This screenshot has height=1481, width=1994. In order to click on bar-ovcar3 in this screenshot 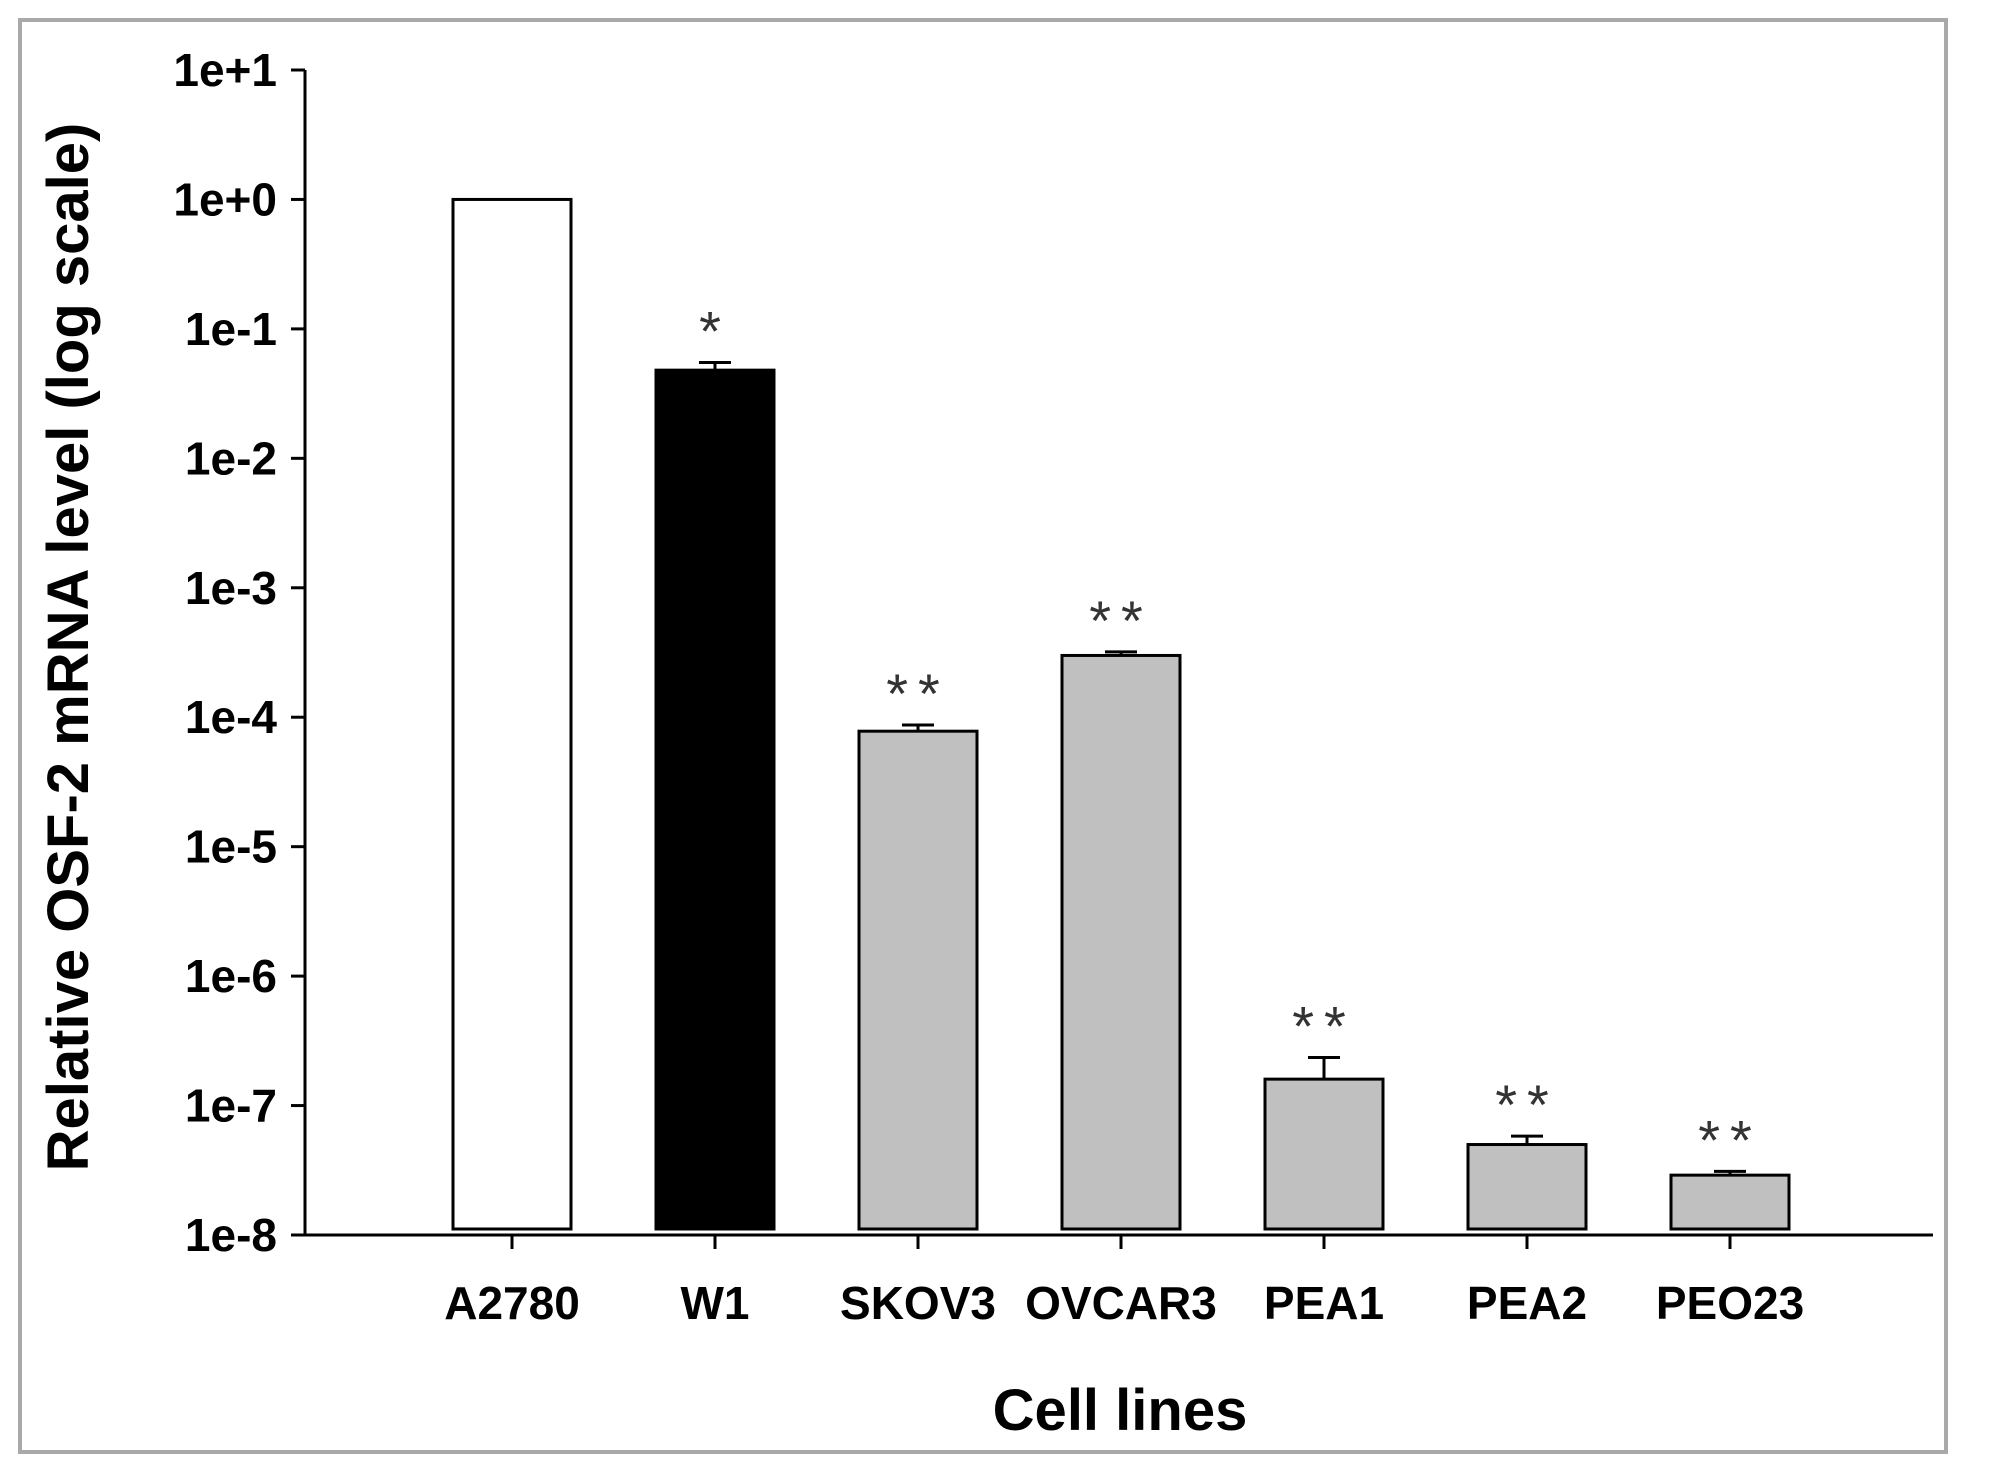, I will do `click(1121, 942)`.